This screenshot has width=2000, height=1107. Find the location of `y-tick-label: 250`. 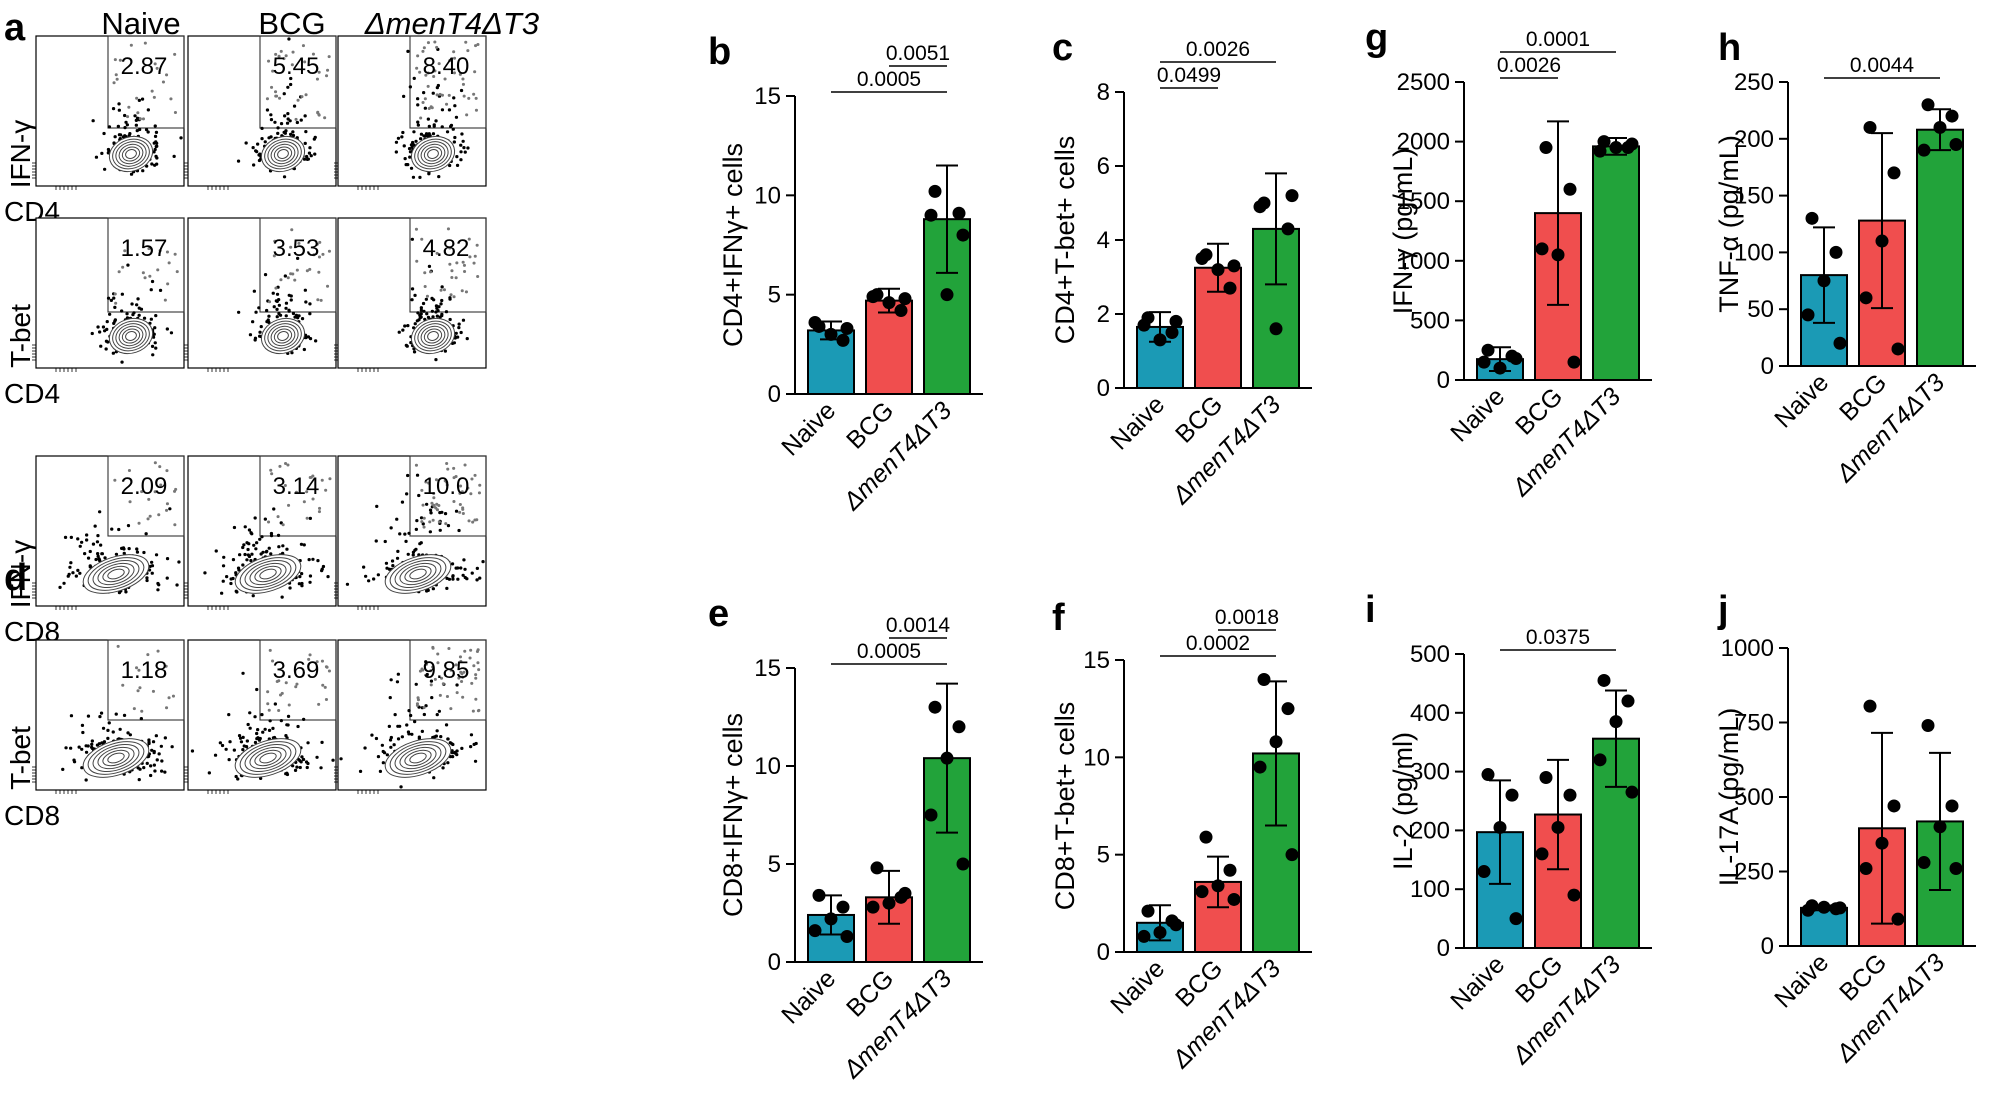

y-tick-label: 250 is located at coordinates (1754, 82).